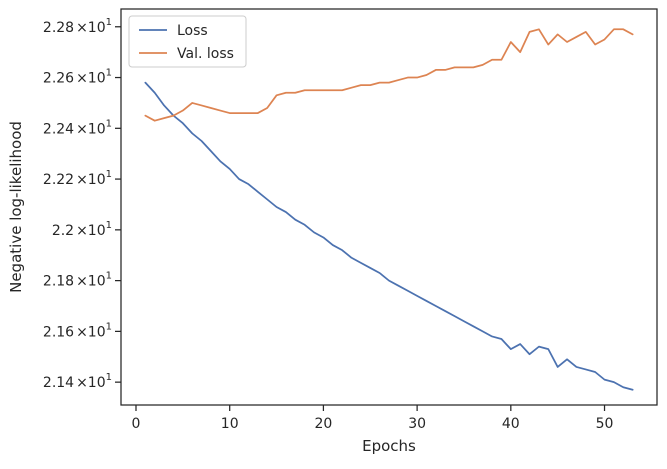 The height and width of the screenshot is (469, 667). Describe the element at coordinates (63, 231) in the screenshot. I see `y-tick-mantissa: 2.2` at that location.